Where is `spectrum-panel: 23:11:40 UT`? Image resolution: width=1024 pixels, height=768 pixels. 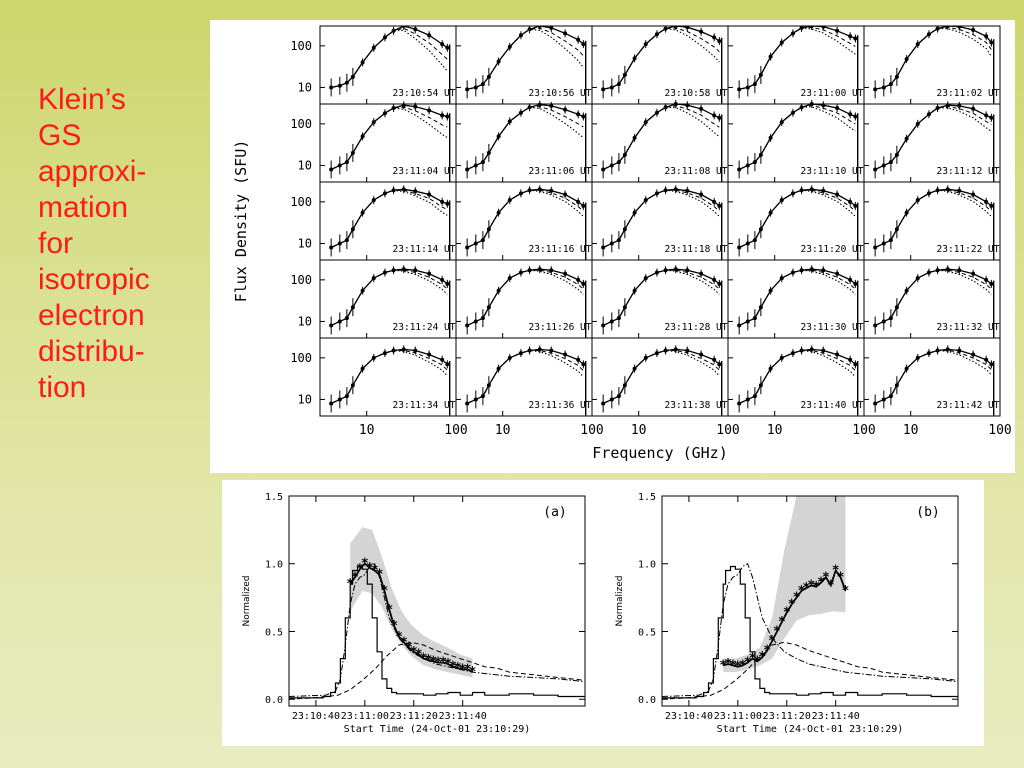
spectrum-panel: 23:11:40 UT is located at coordinates (796, 377).